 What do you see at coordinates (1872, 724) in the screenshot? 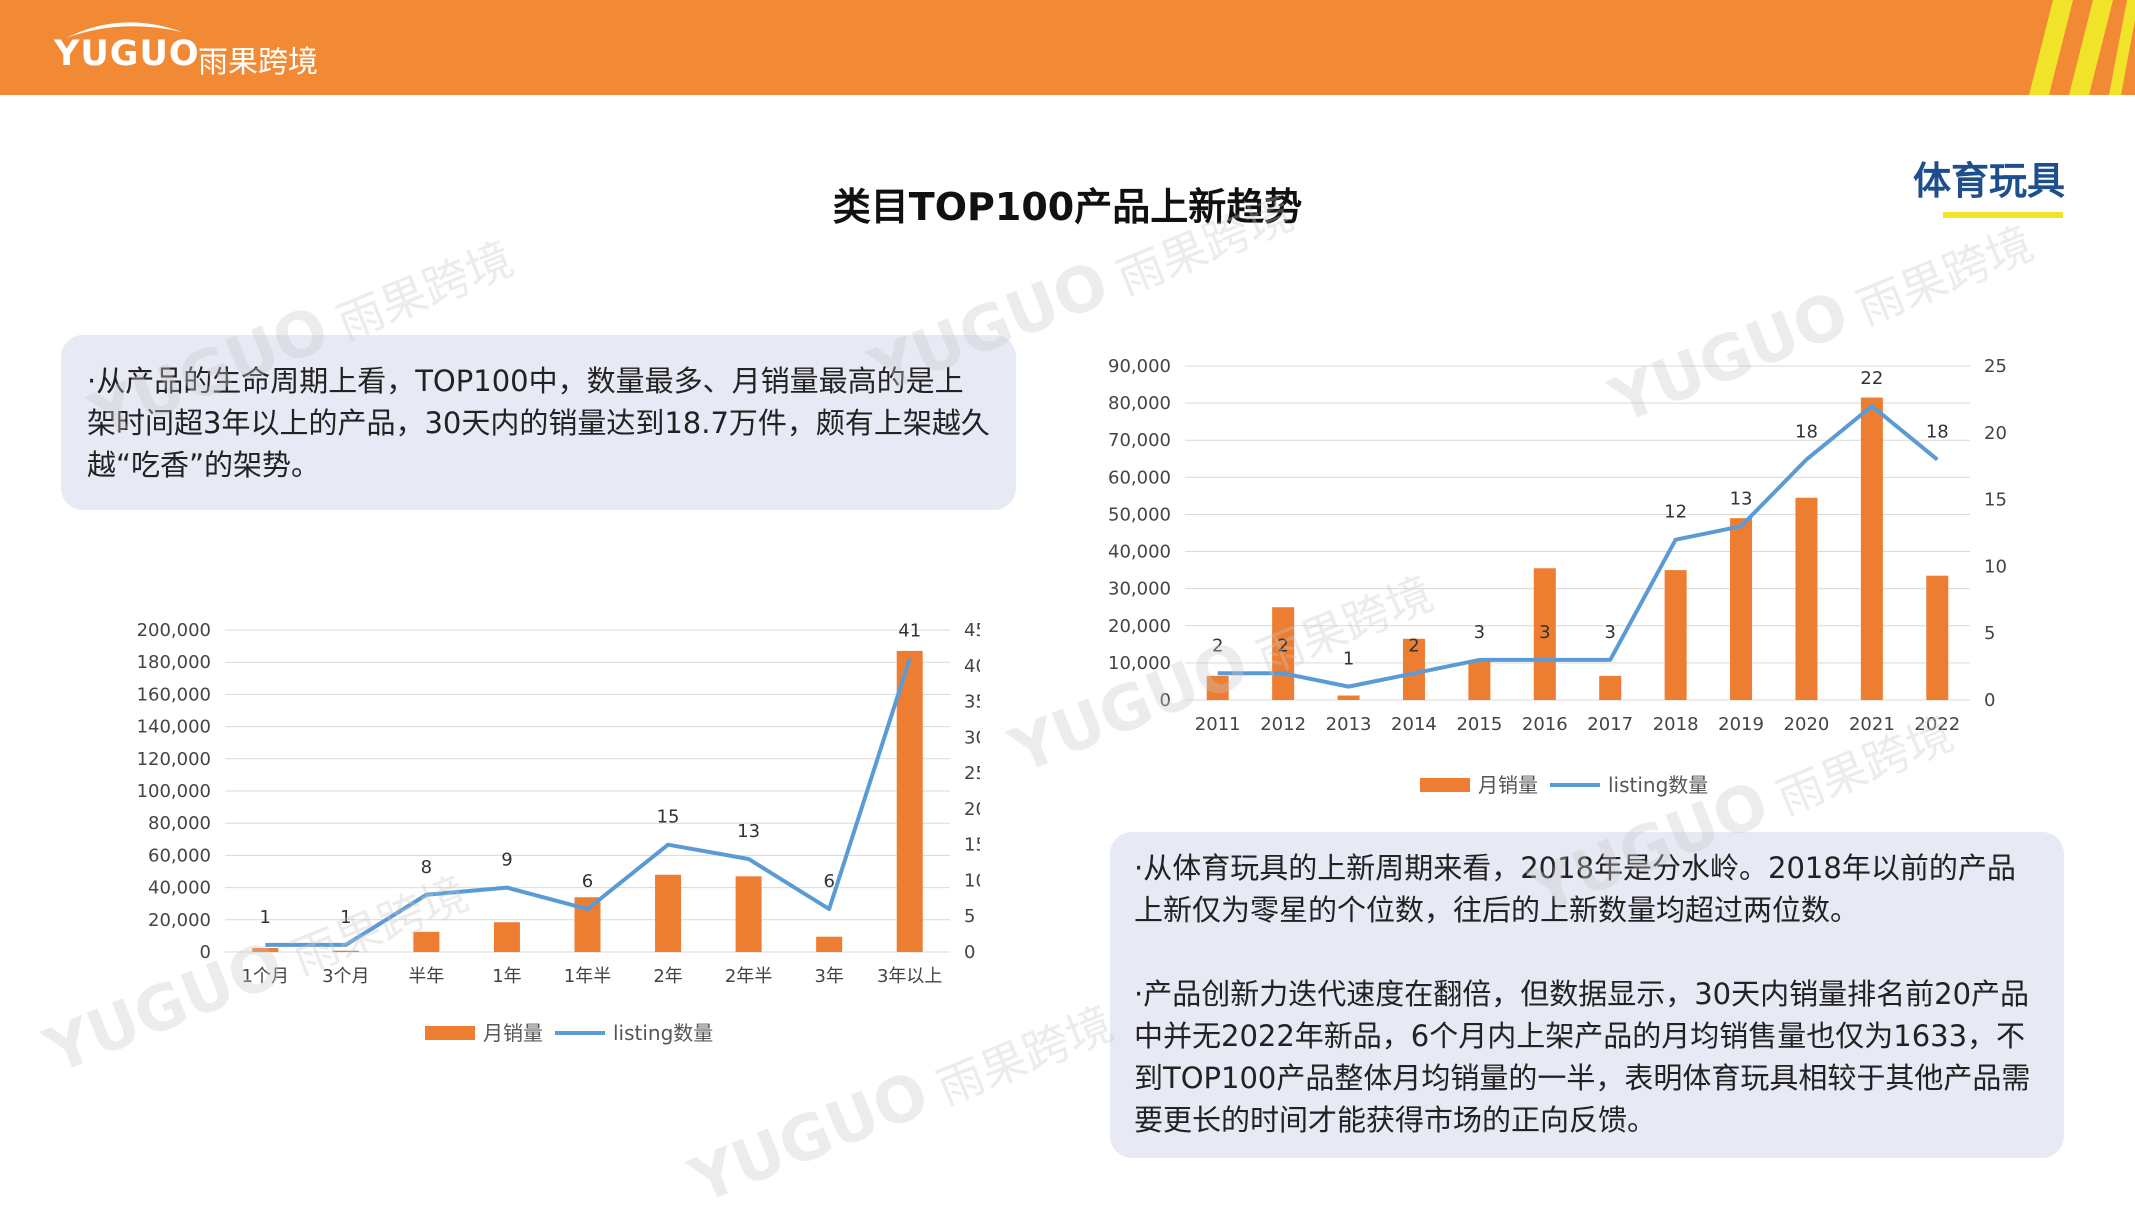
I see `x-tick-label: 2021` at bounding box center [1872, 724].